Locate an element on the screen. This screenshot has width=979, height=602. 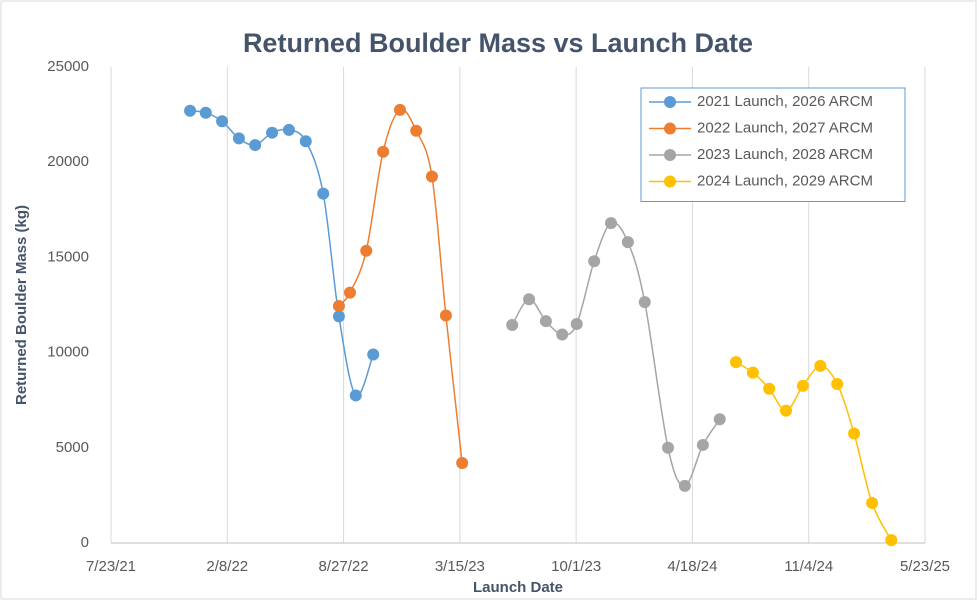
y-tick-label: 15000 is located at coordinates (68, 256).